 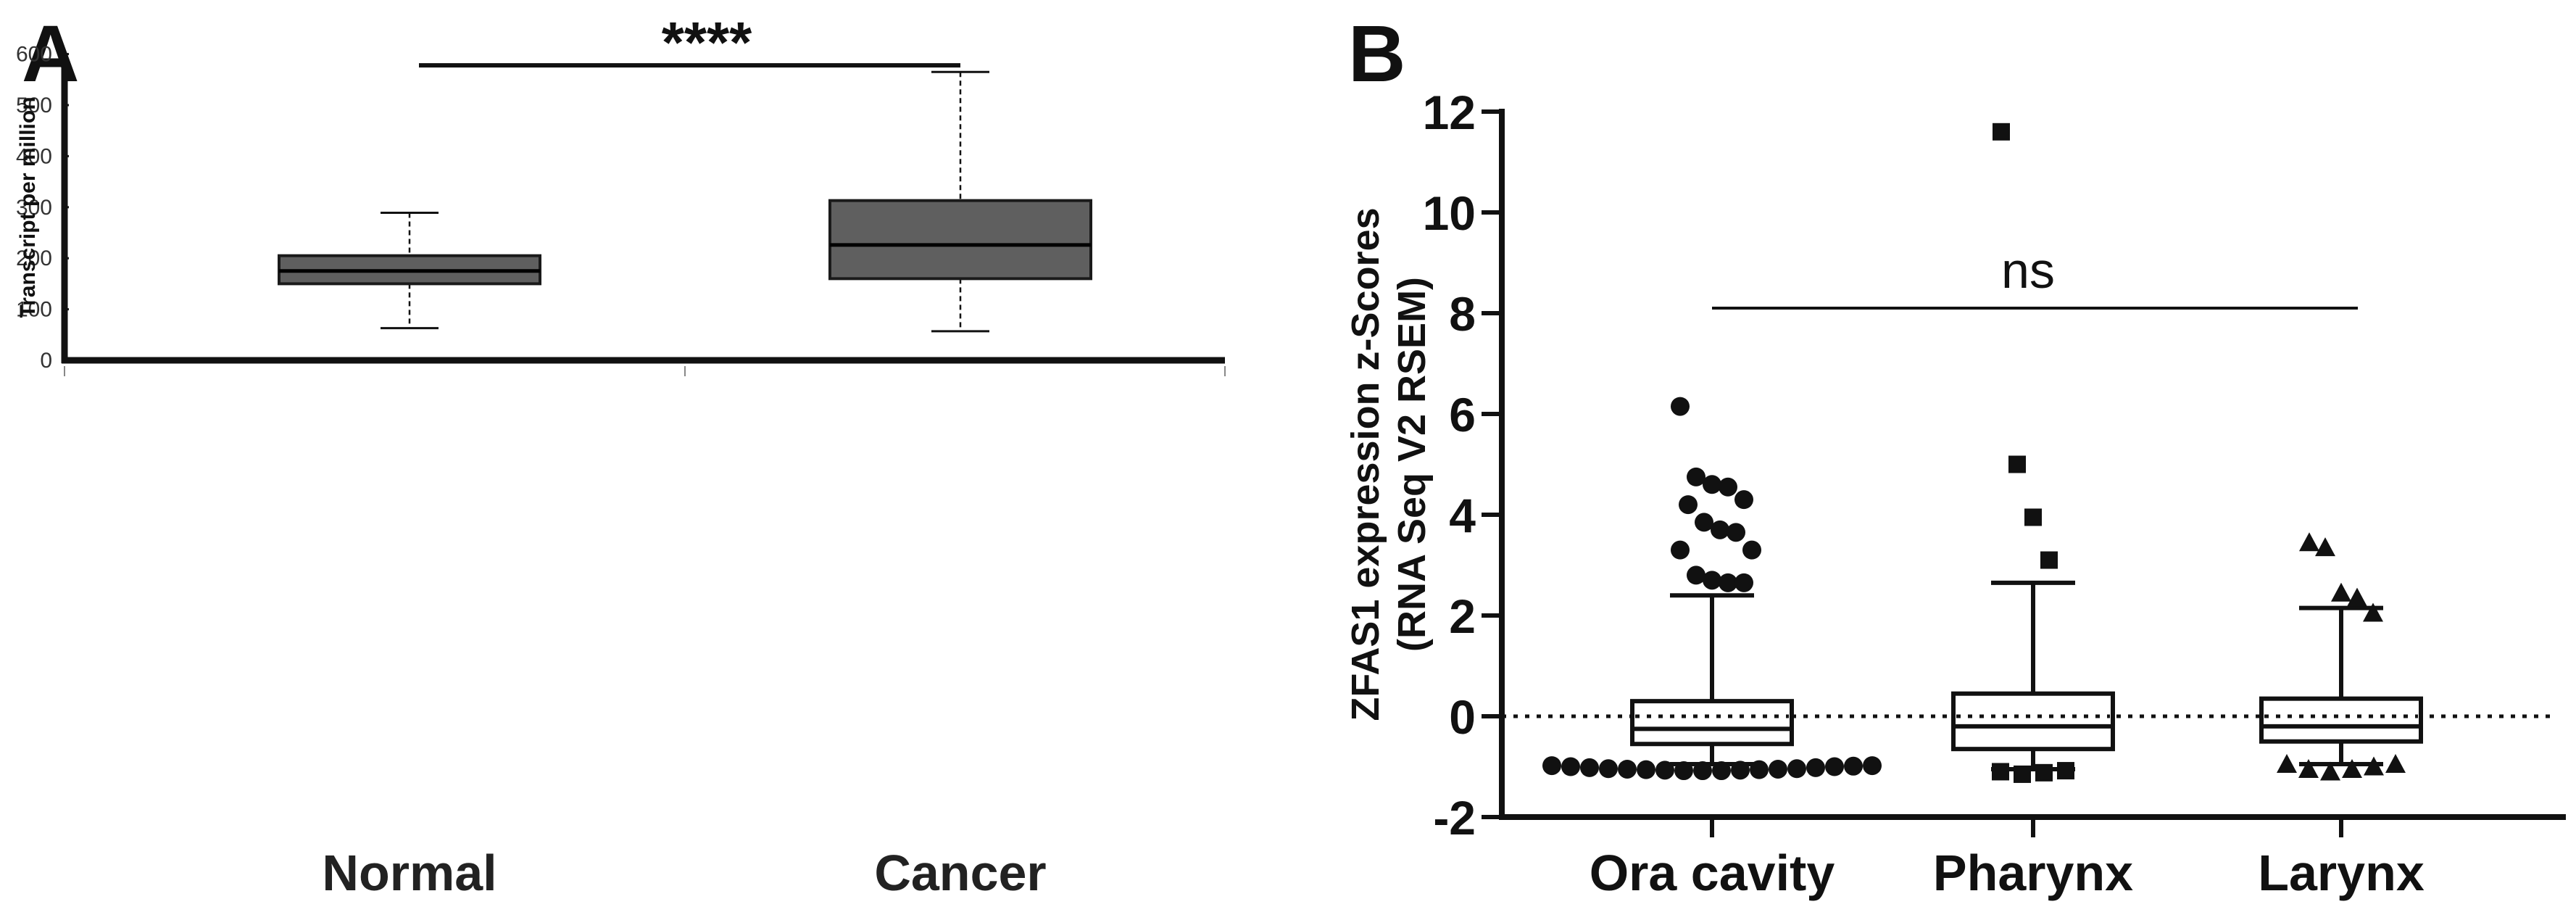 What do you see at coordinates (2033, 873) in the screenshot?
I see `x-category-label: Pharynx` at bounding box center [2033, 873].